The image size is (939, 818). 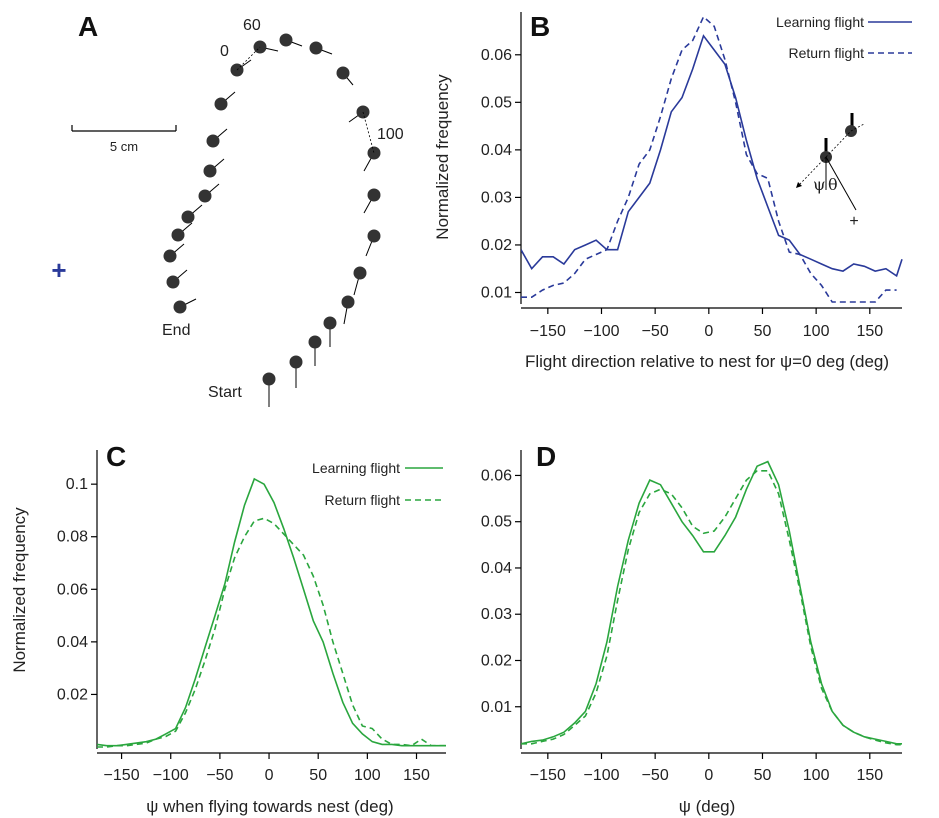 I want to click on trajectory-label-start: Start, so click(x=225, y=392).